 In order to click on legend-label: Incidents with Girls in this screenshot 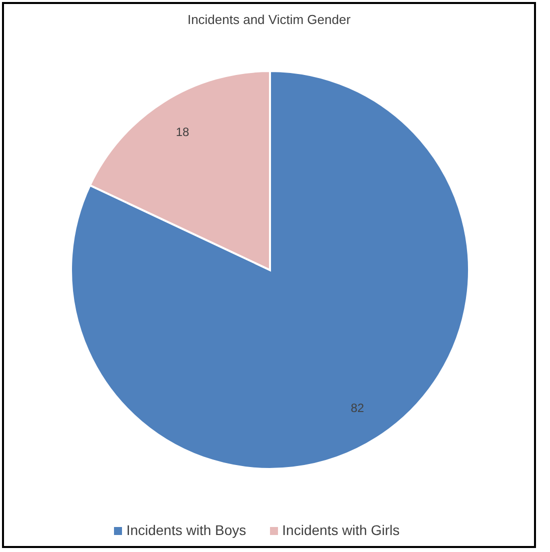, I will do `click(341, 530)`.